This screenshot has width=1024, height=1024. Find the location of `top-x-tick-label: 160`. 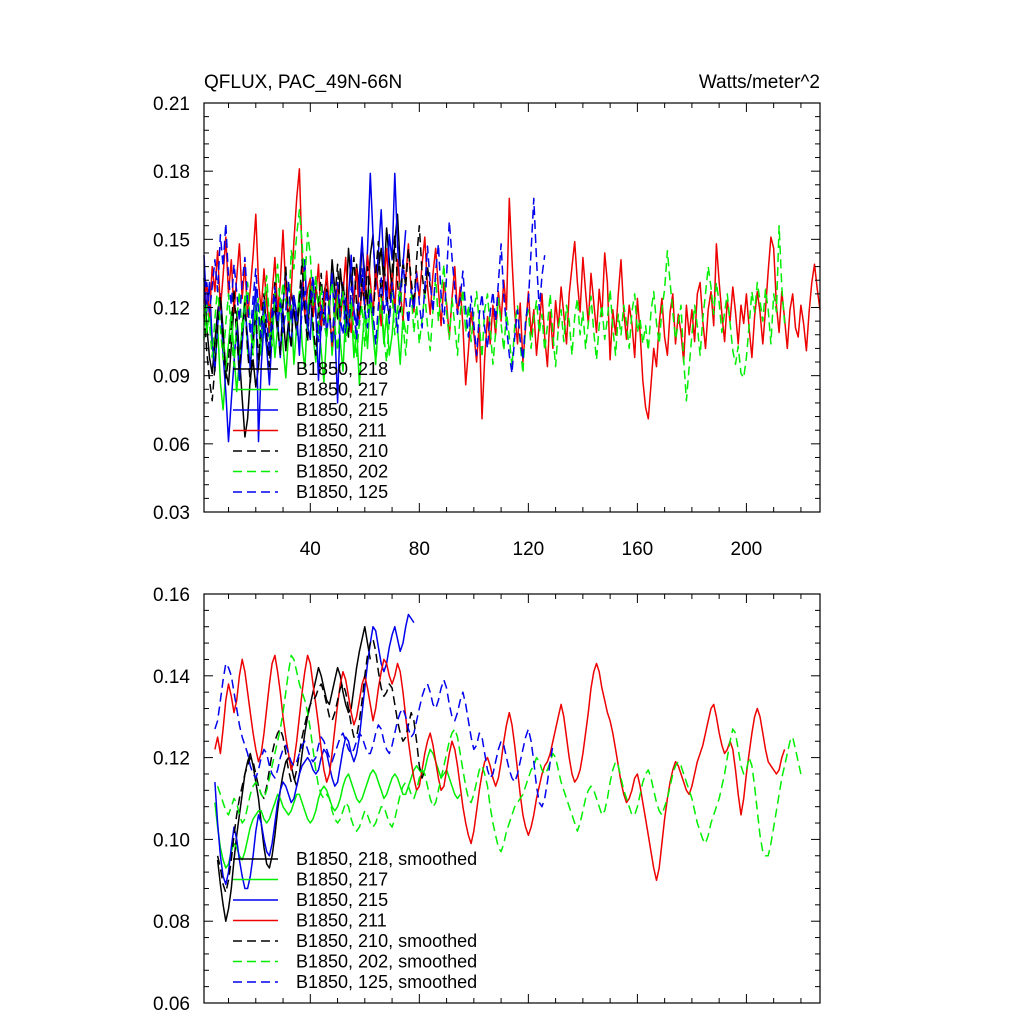

top-x-tick-label: 160 is located at coordinates (638, 549).